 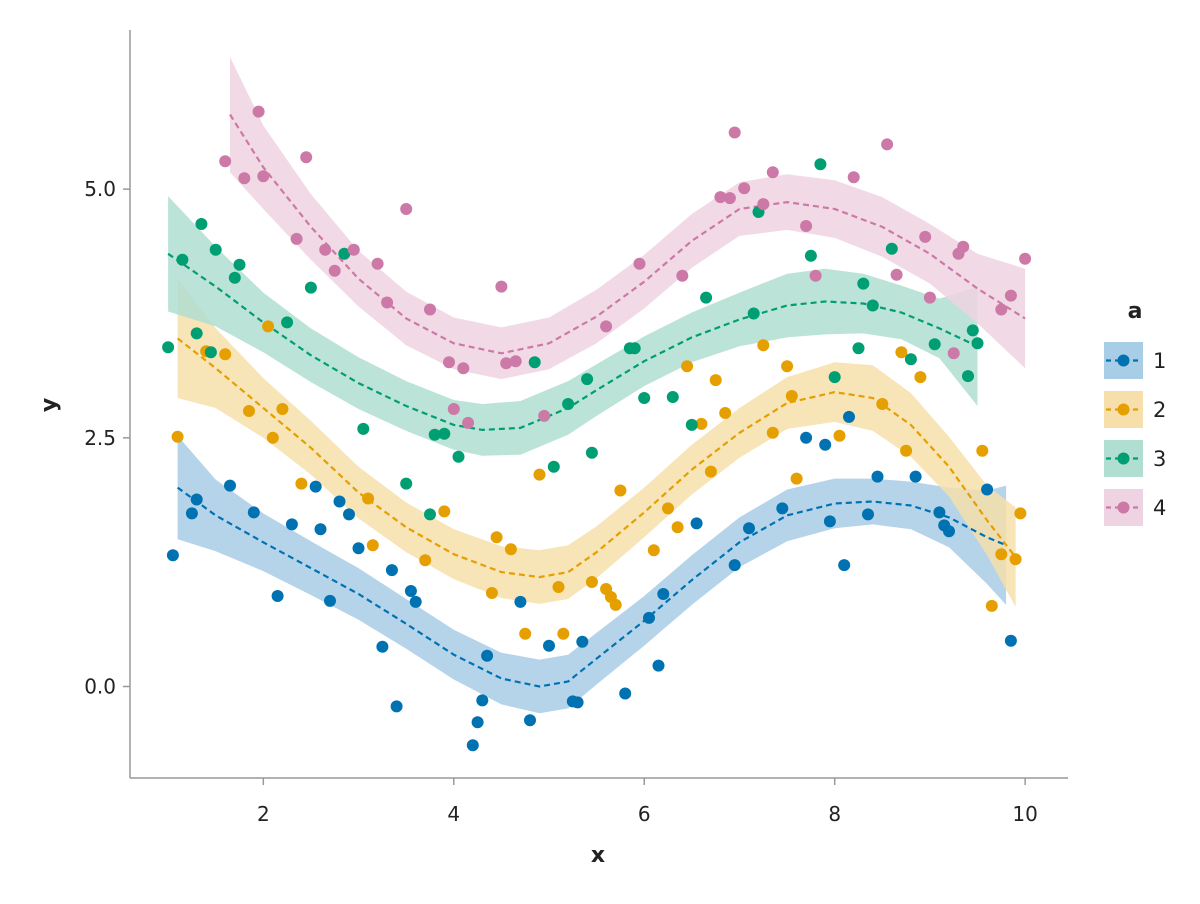 I want to click on x-tick-label: 10, so click(x=1024, y=814).